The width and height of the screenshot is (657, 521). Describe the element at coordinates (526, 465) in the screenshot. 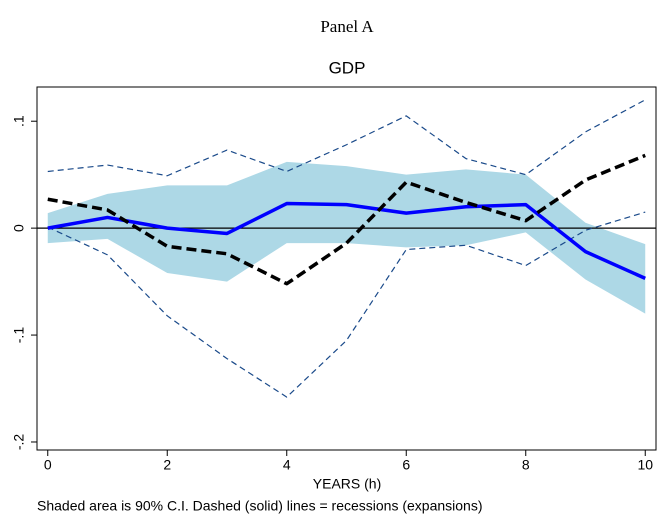

I see `x-tick-label: 8` at that location.